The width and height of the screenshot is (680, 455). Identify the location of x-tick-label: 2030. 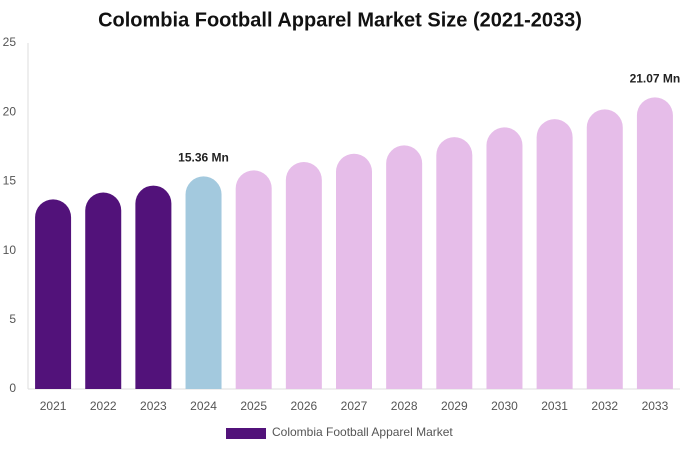
(504, 406).